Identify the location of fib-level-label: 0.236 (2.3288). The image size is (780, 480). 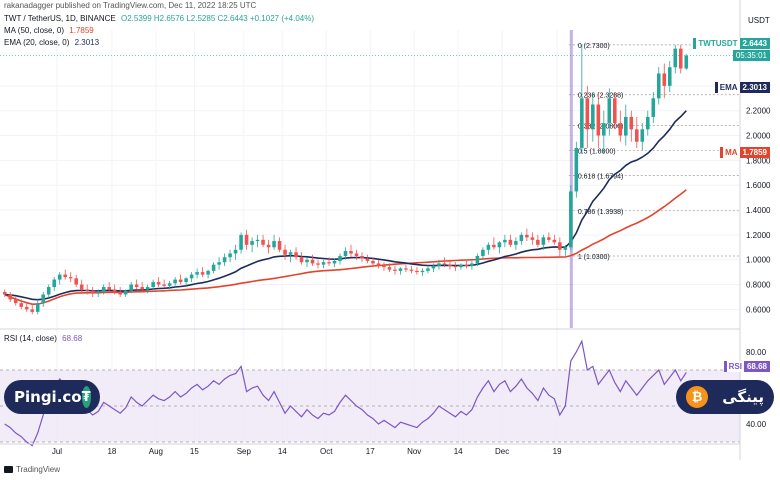
(601, 96).